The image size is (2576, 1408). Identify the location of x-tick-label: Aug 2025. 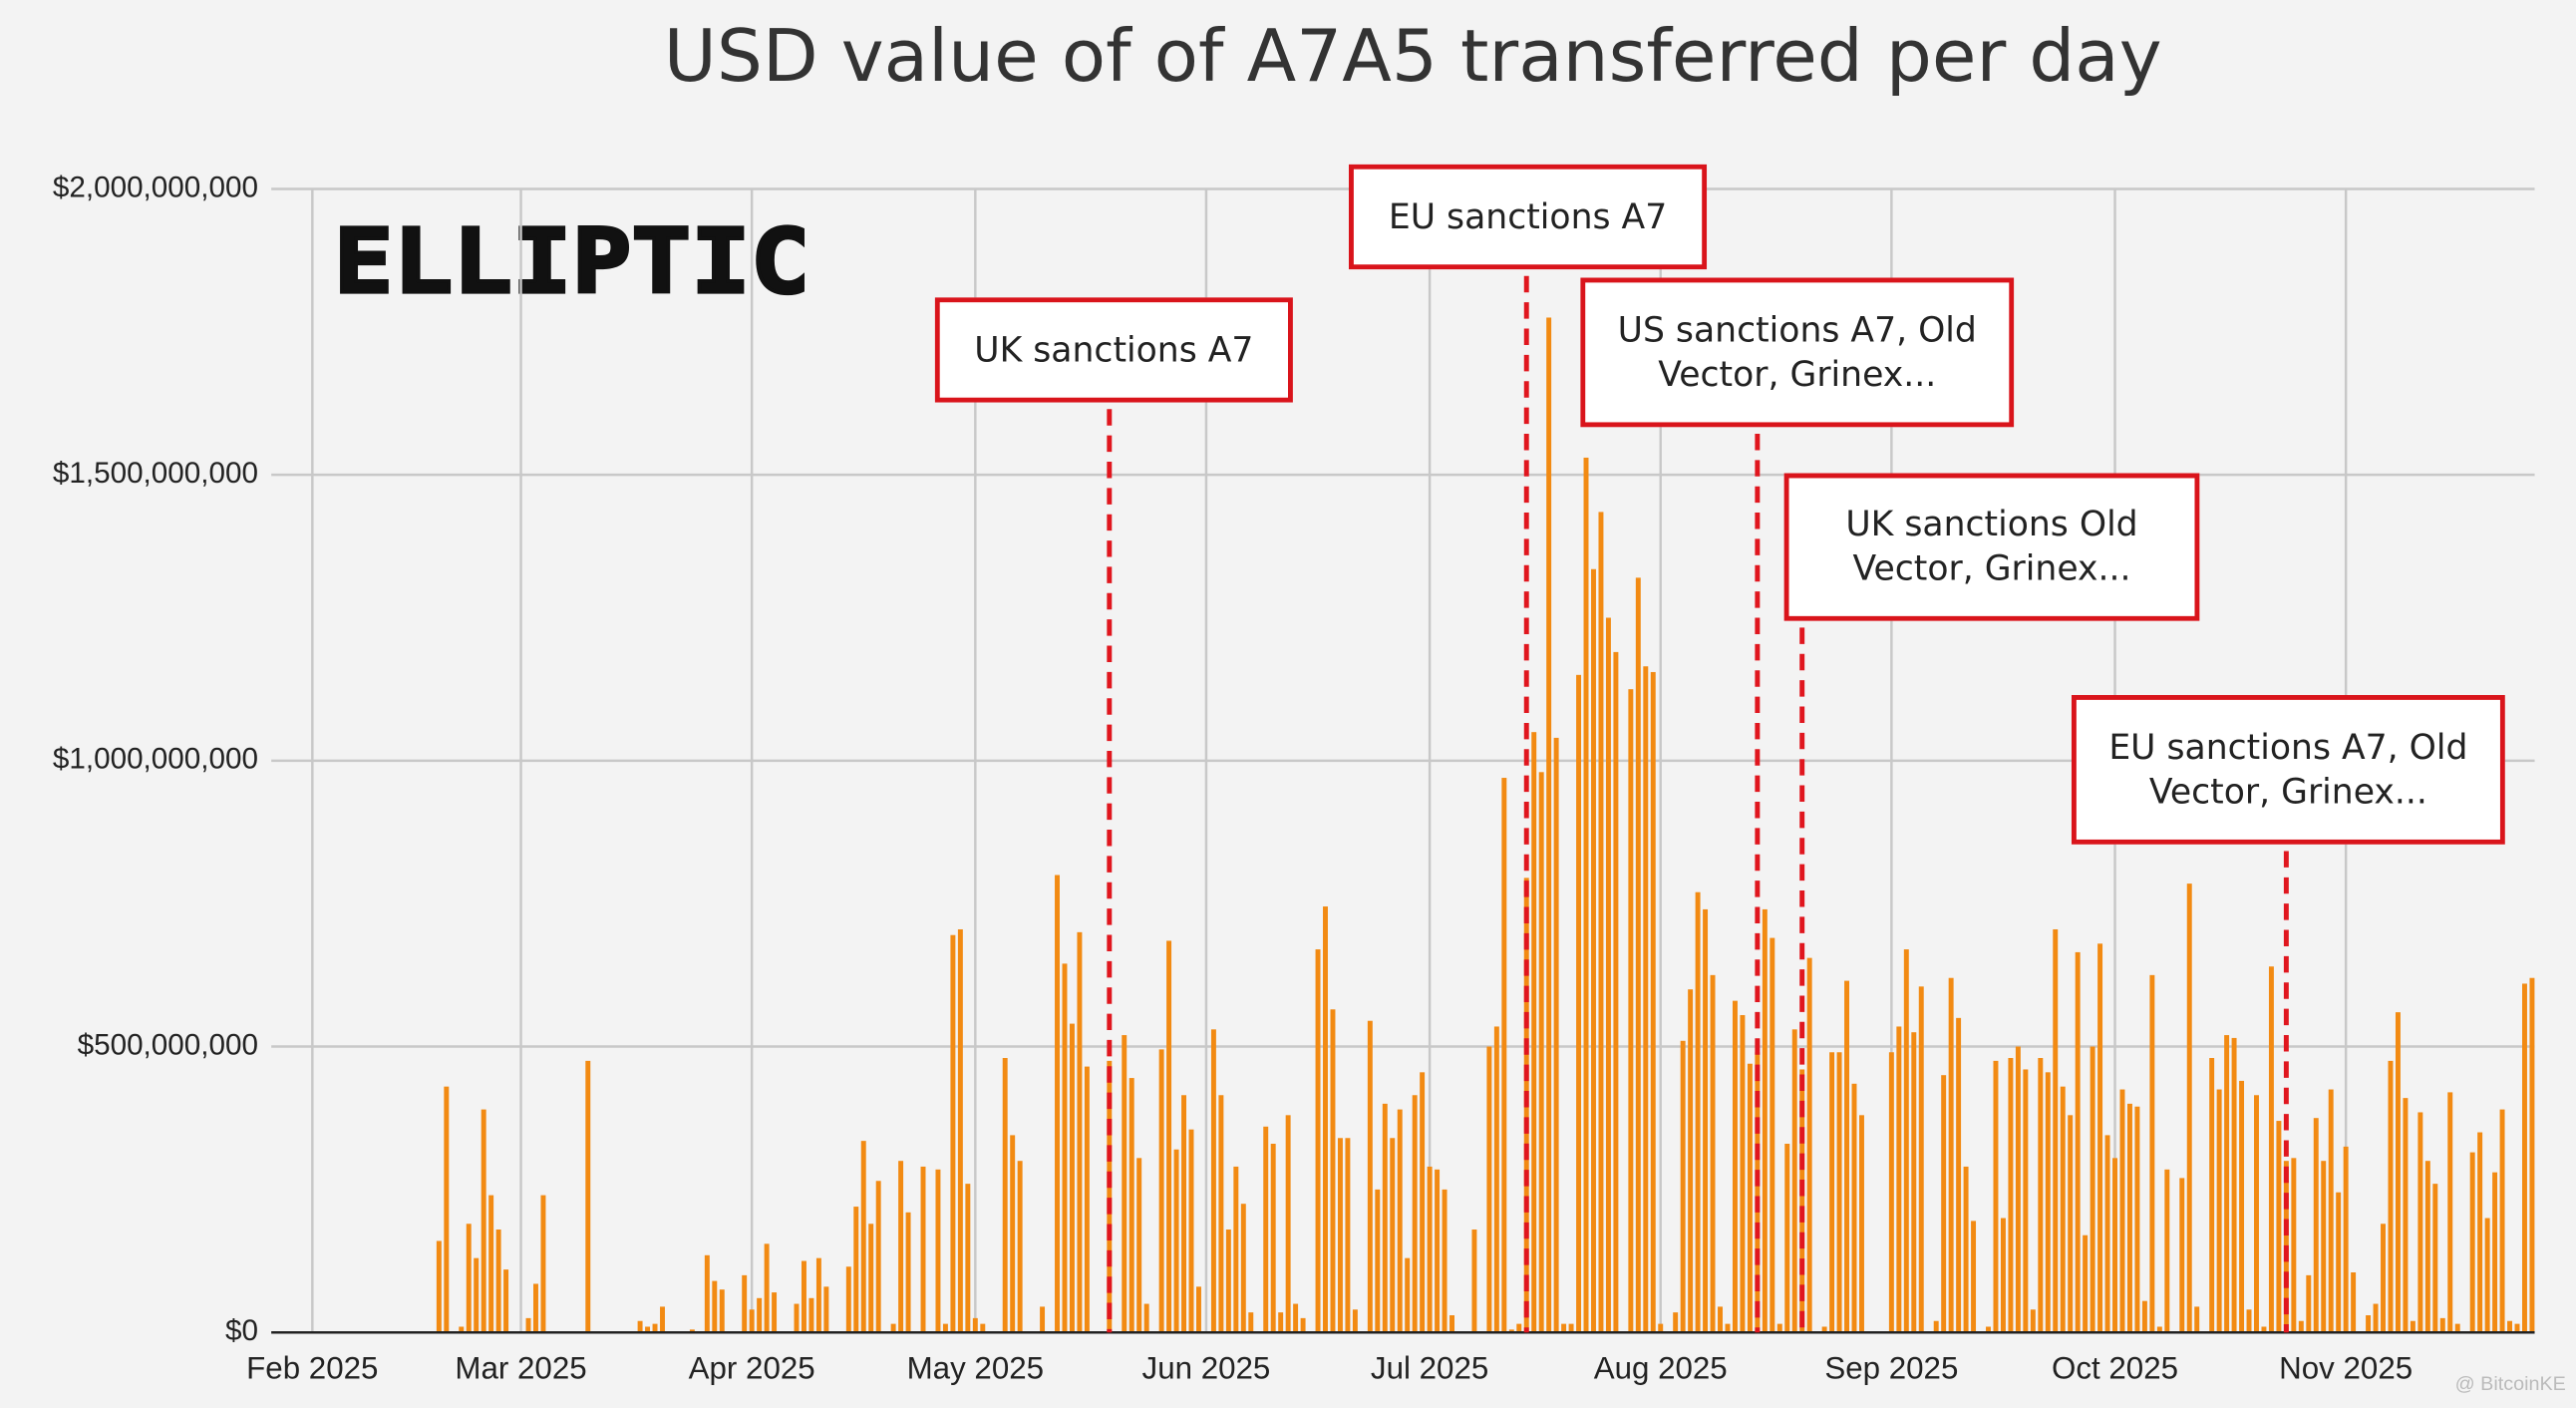
(1661, 1367).